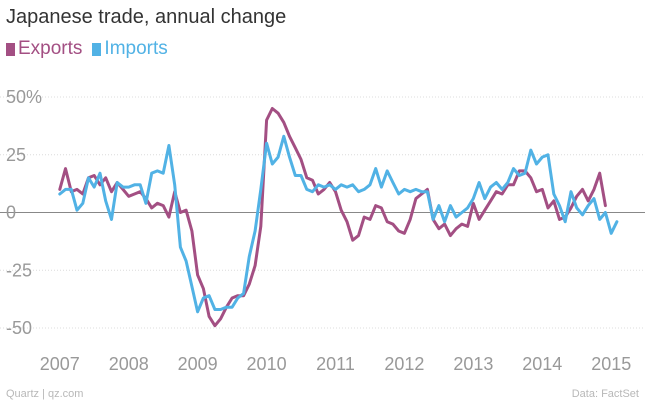  Describe the element at coordinates (19, 328) in the screenshot. I see `y-tick-label: -50` at that location.